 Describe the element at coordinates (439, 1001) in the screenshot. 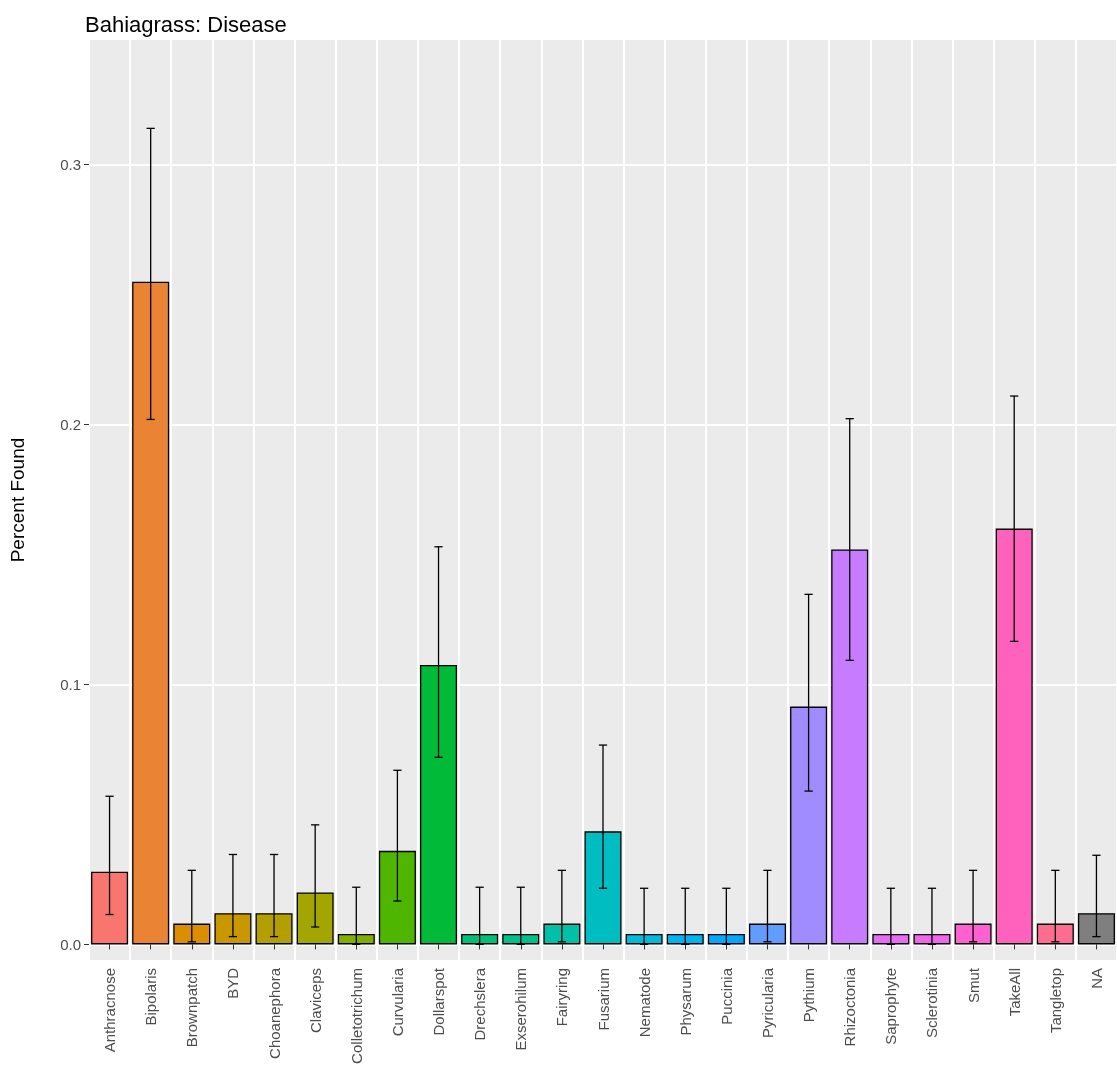

I see `x-tick-label: Dollarspot` at that location.